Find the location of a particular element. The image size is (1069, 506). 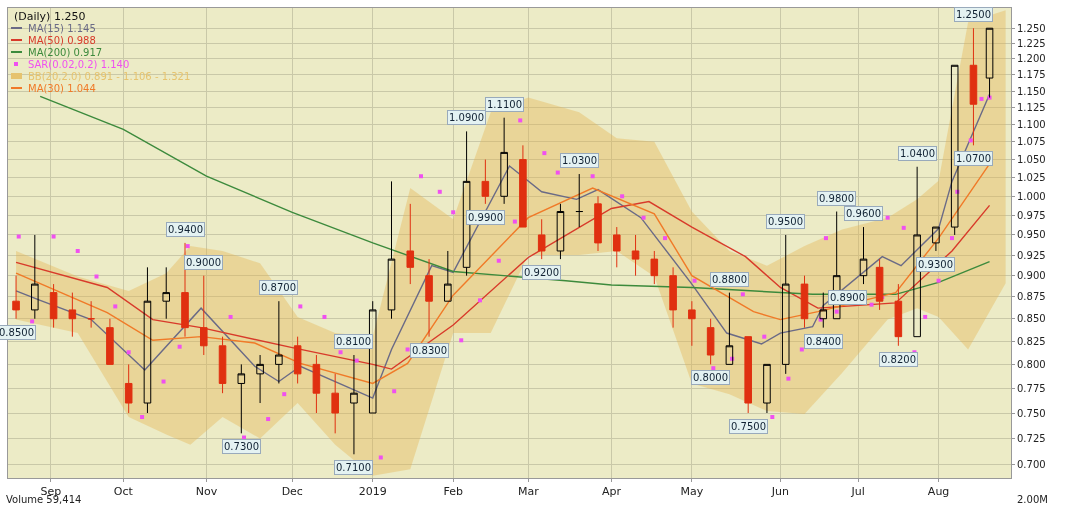

annotation: 0.9500 is located at coordinates (785, 221).